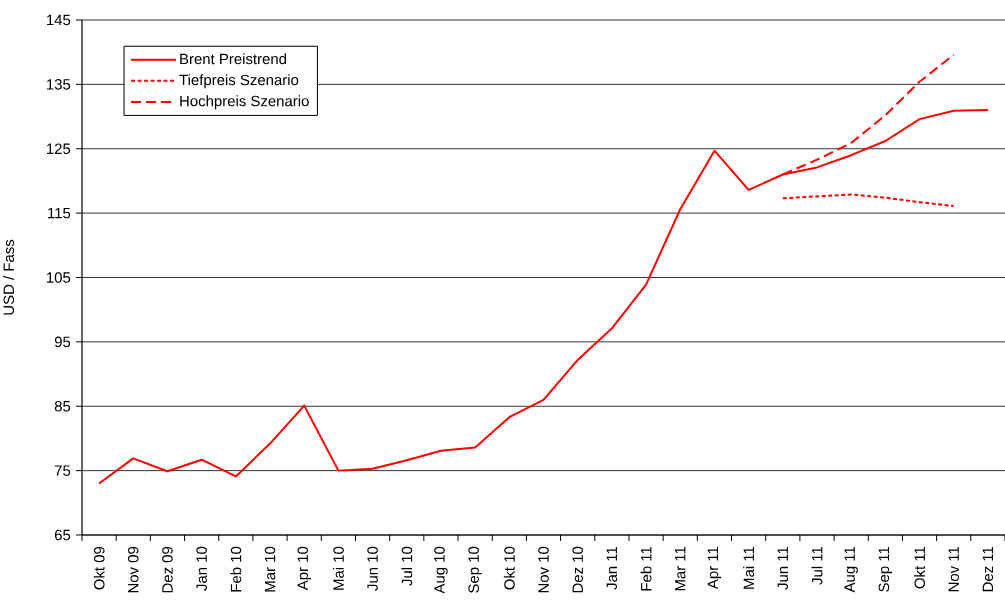 Image resolution: width=1005 pixels, height=616 pixels. What do you see at coordinates (714, 568) in the screenshot?
I see `x-tick-label: Apr 11` at bounding box center [714, 568].